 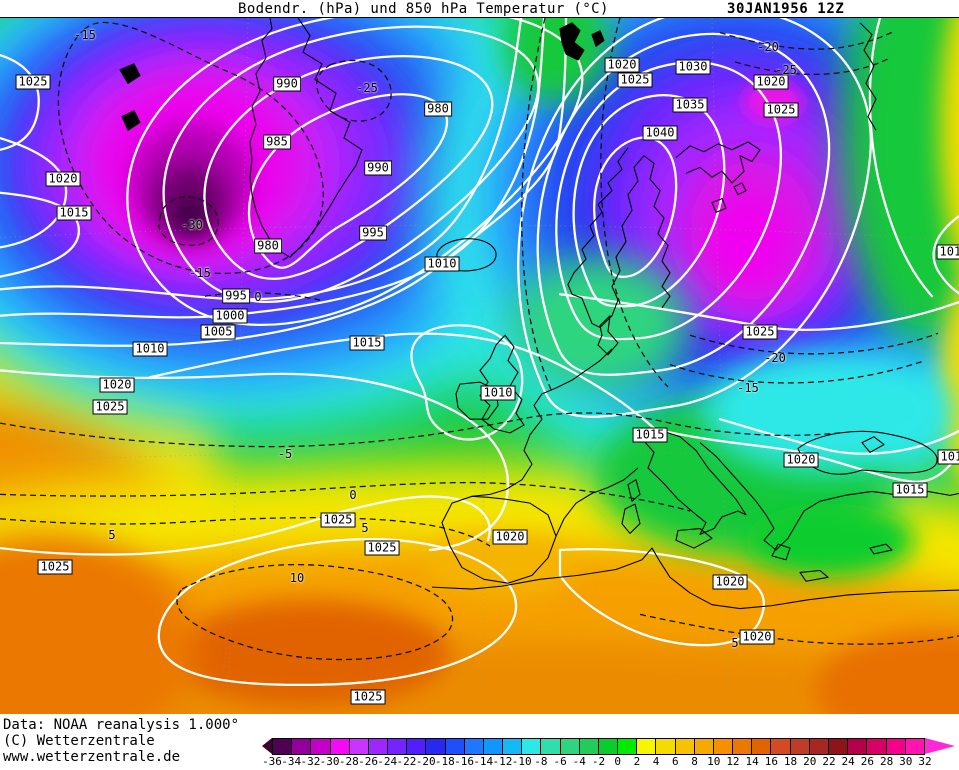 I want to click on colorbar-tick: -20, so click(x=425, y=761).